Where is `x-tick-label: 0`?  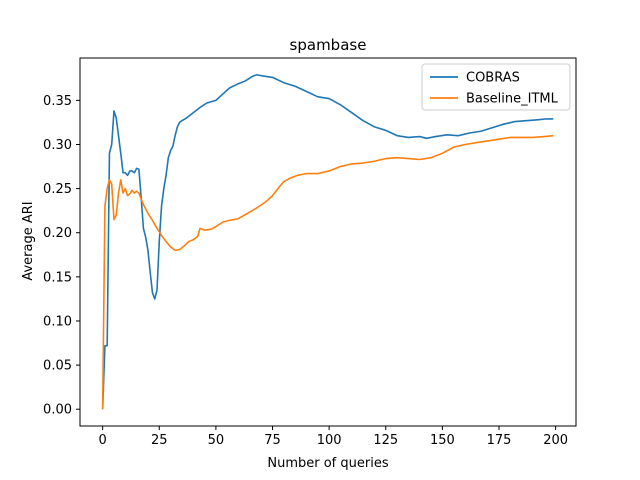 x-tick-label: 0 is located at coordinates (103, 440).